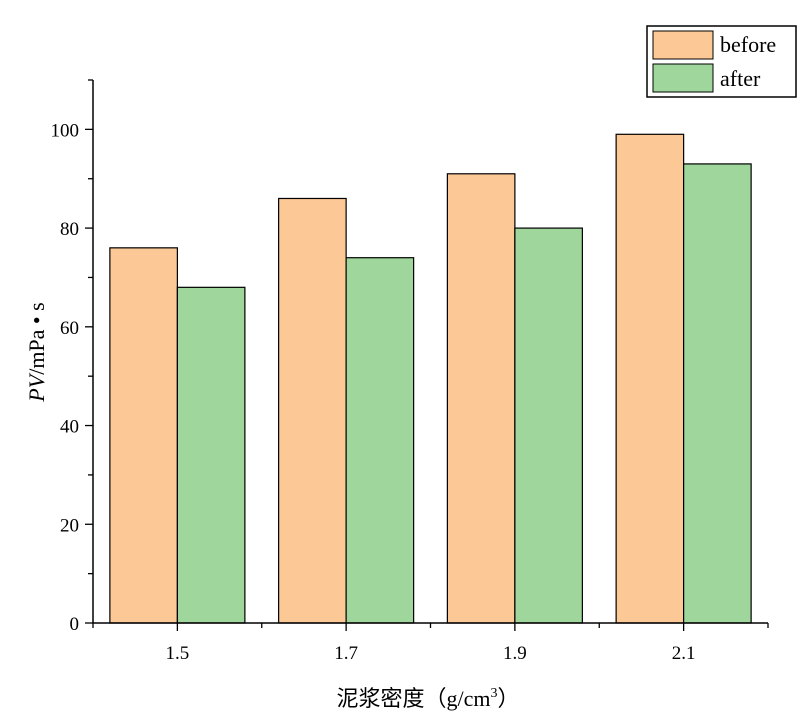 Image resolution: width=811 pixels, height=725 pixels. What do you see at coordinates (36, 387) in the screenshot?
I see `y-axis-title-variable: PV` at bounding box center [36, 387].